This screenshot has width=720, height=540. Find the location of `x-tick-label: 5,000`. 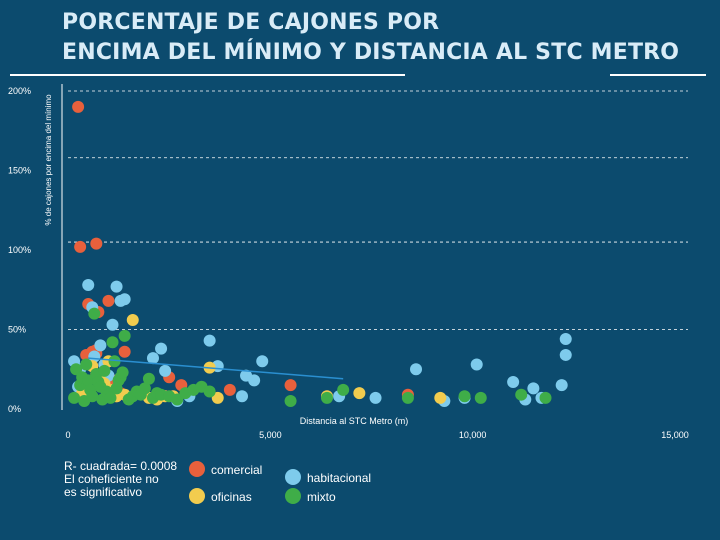

x-tick-label: 5,000 is located at coordinates (270, 435).